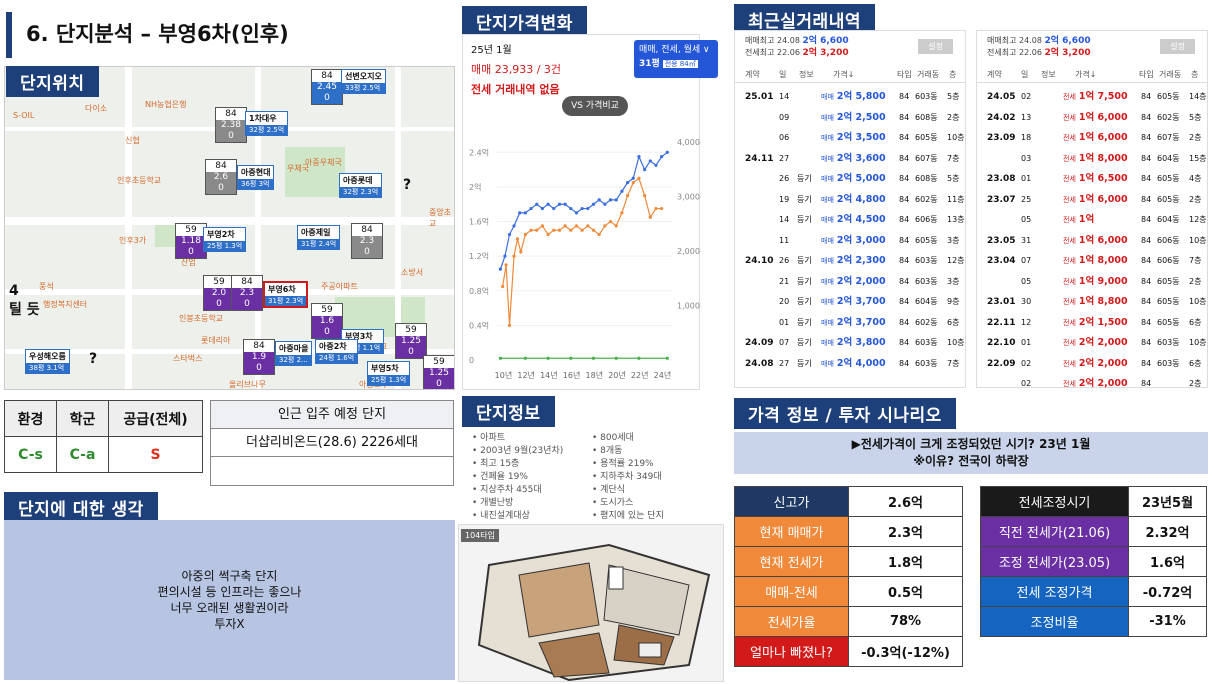  Describe the element at coordinates (791, 501) in the screenshot. I see `scenario-key: 신고가` at that location.